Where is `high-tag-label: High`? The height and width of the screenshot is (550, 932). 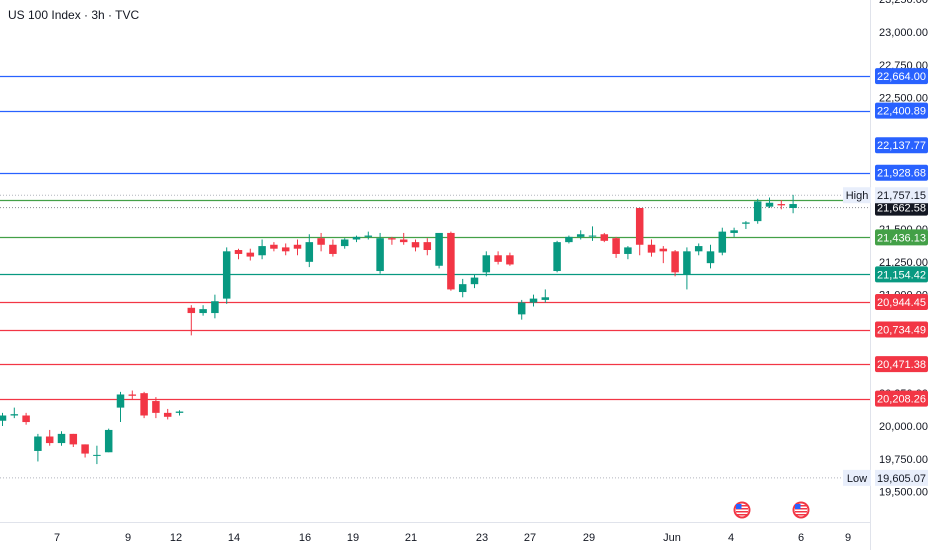 high-tag-label: High is located at coordinates (857, 196).